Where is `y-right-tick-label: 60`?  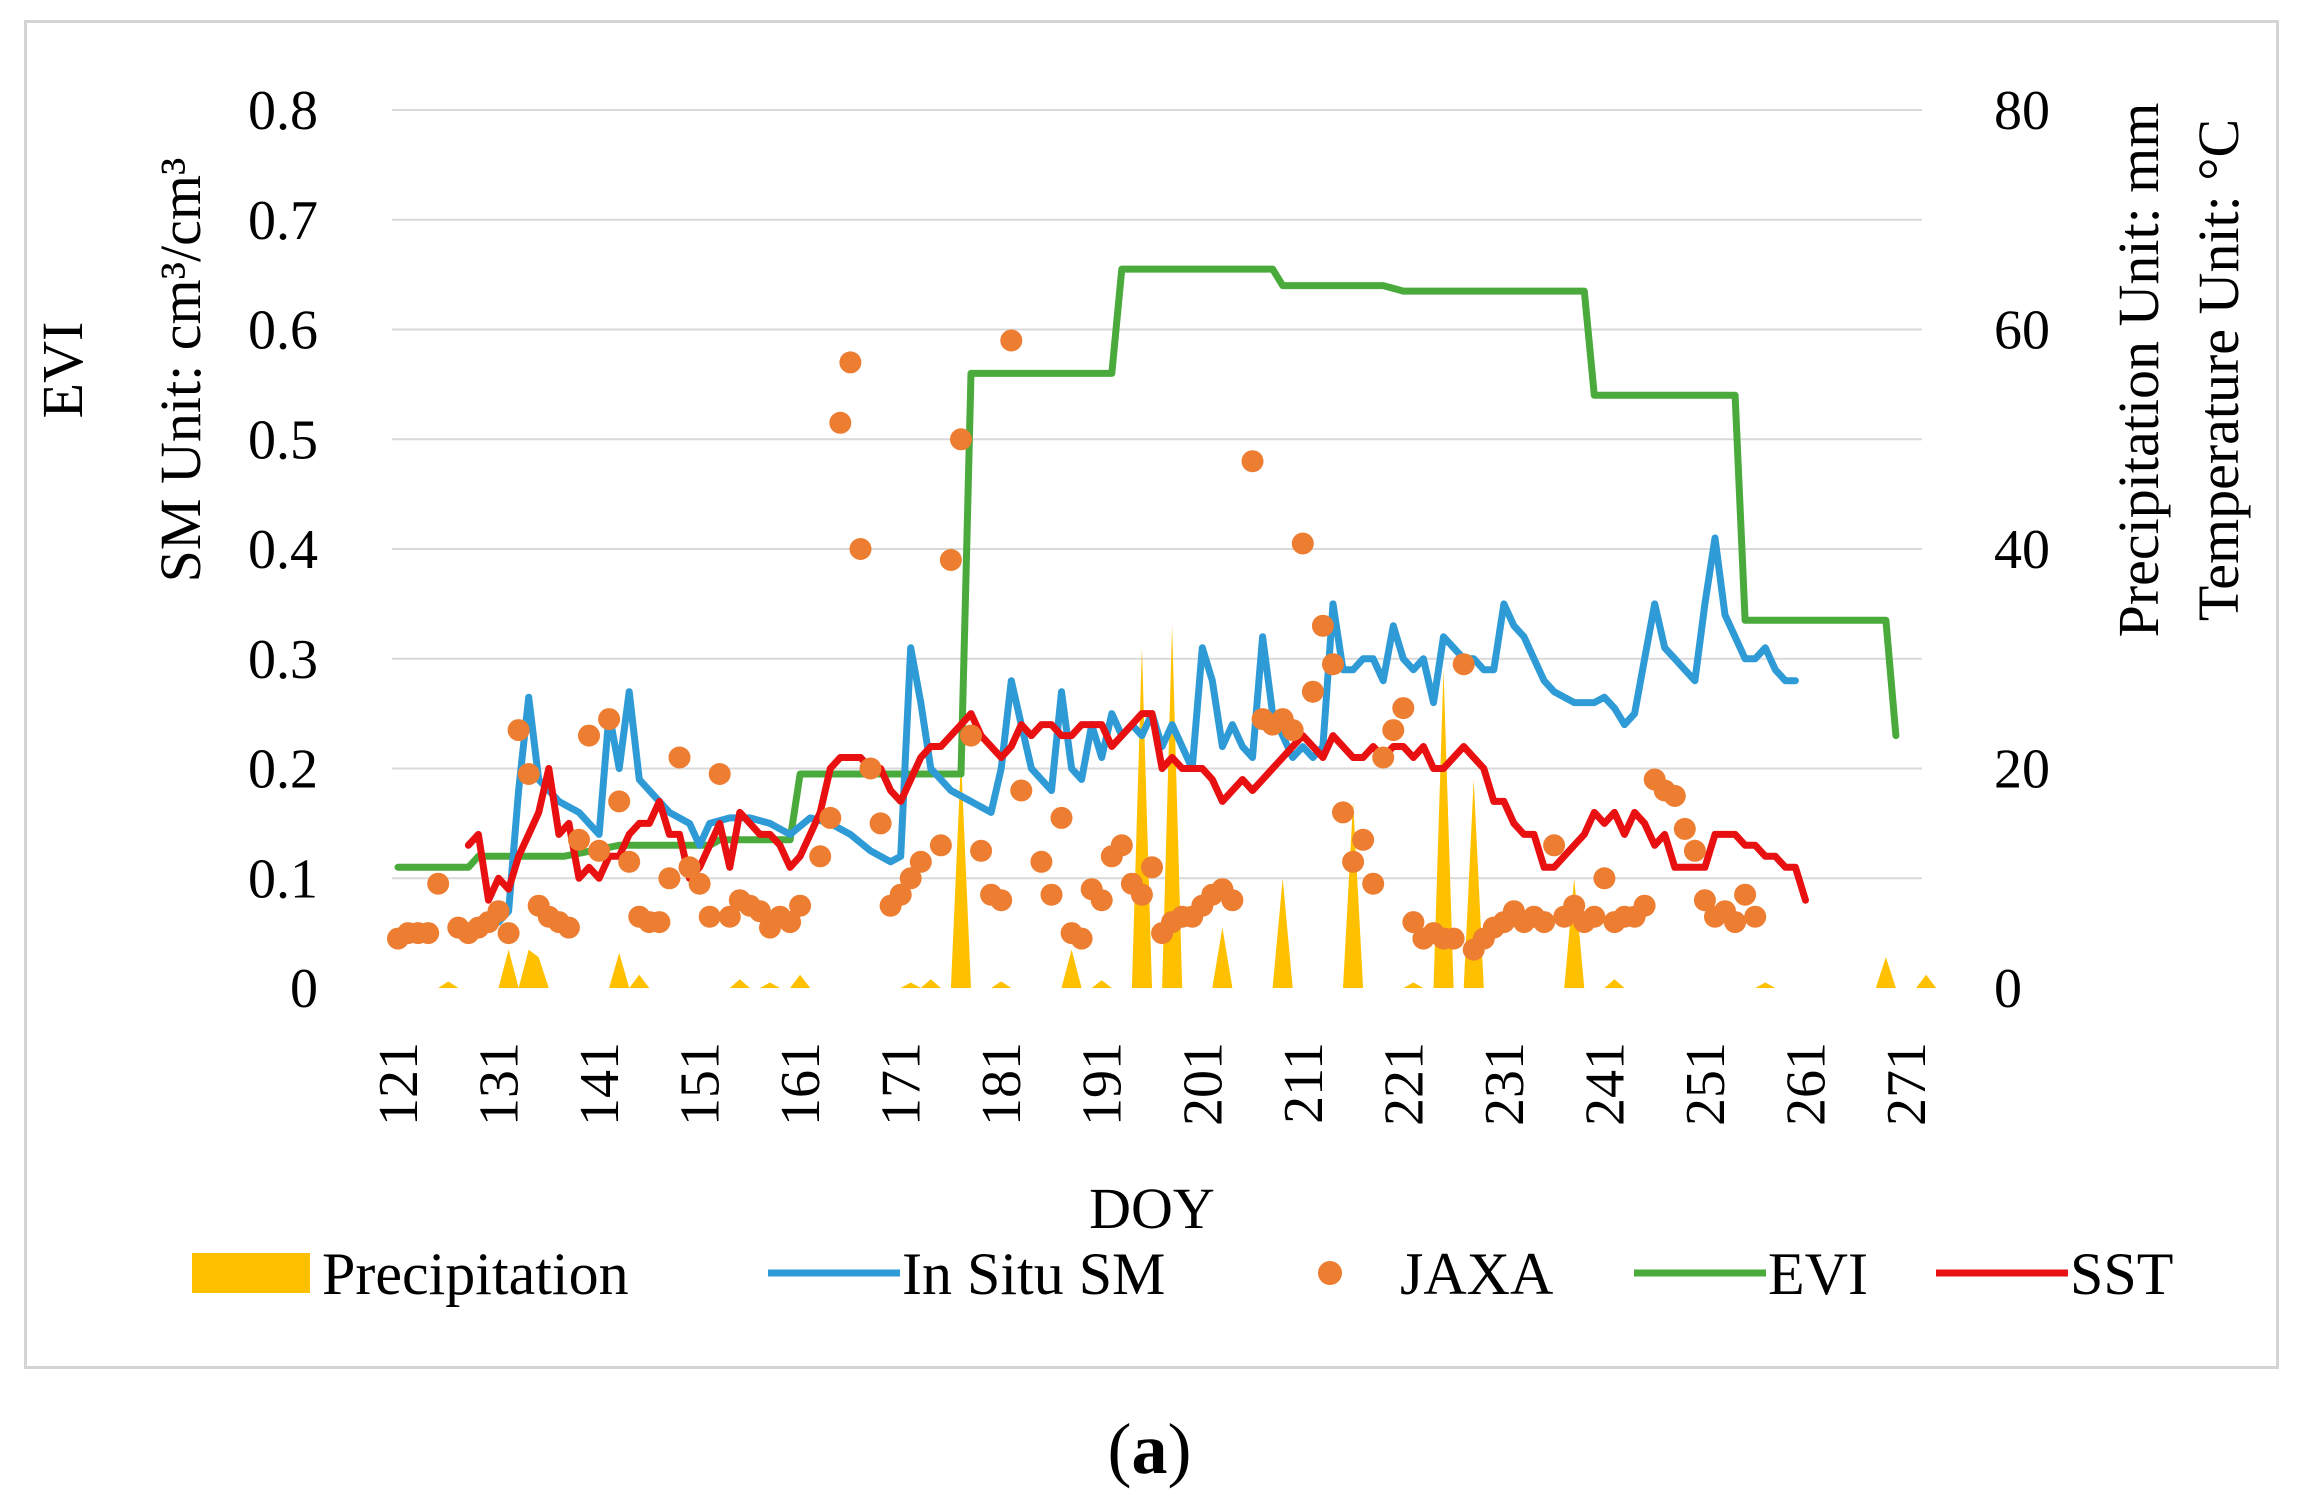
y-right-tick-label: 60 is located at coordinates (2022, 331).